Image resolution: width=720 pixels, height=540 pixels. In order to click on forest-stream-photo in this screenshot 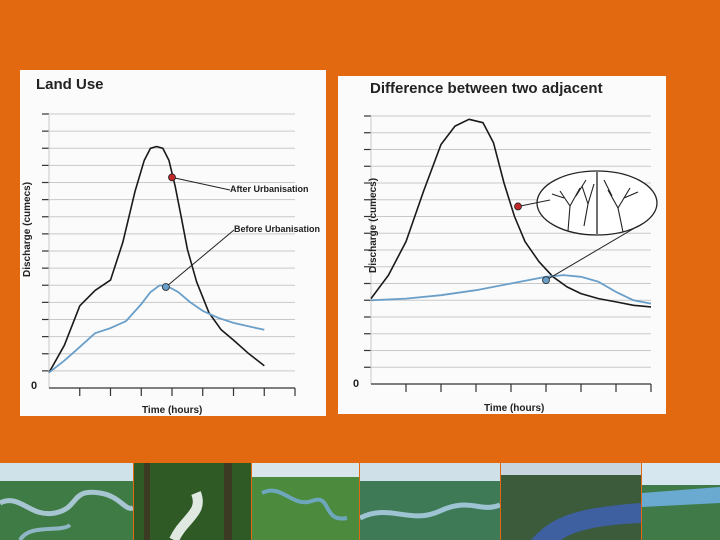, I will do `click(192, 501)`.